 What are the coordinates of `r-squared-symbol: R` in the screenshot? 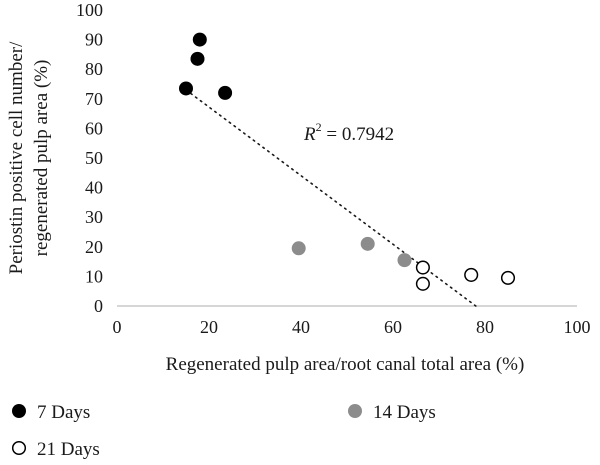 It's located at (309, 134).